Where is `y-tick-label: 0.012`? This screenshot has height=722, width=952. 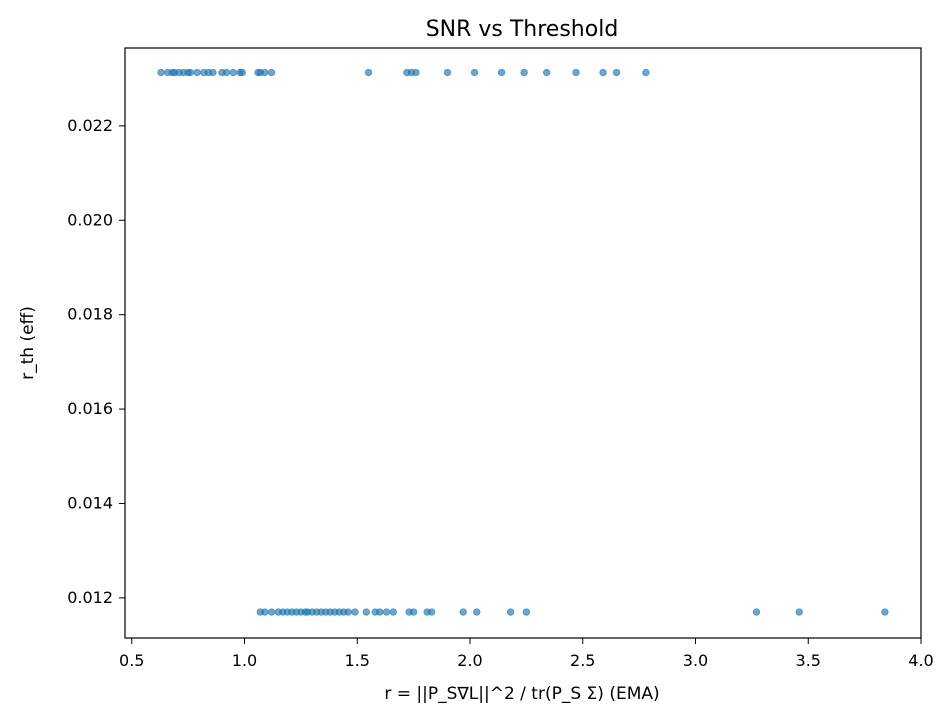 y-tick-label: 0.012 is located at coordinates (90, 597).